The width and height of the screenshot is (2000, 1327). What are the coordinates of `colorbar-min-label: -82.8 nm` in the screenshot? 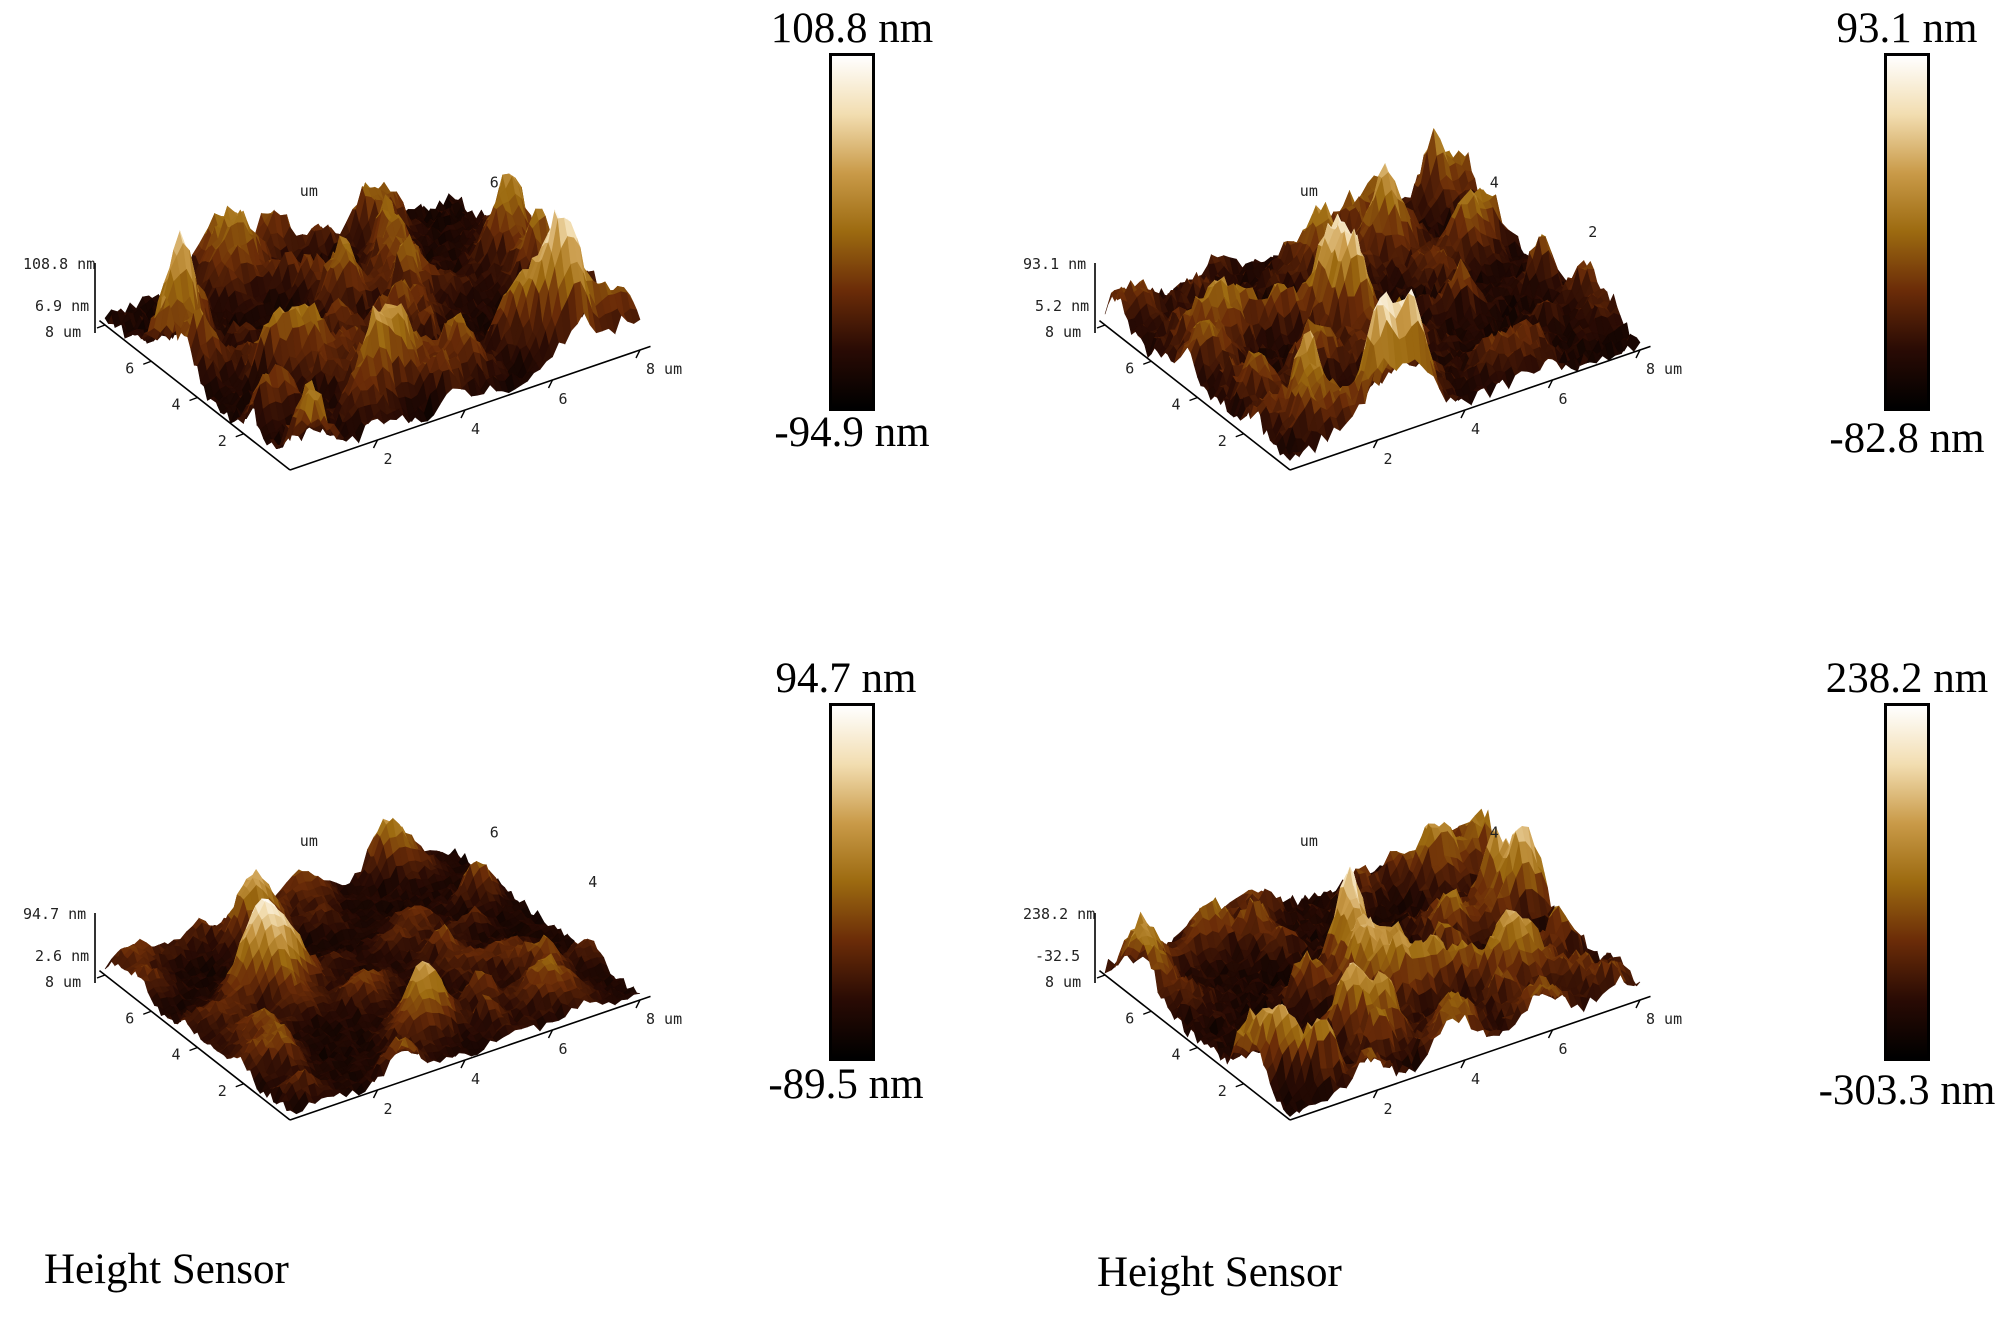 It's located at (1907, 438).